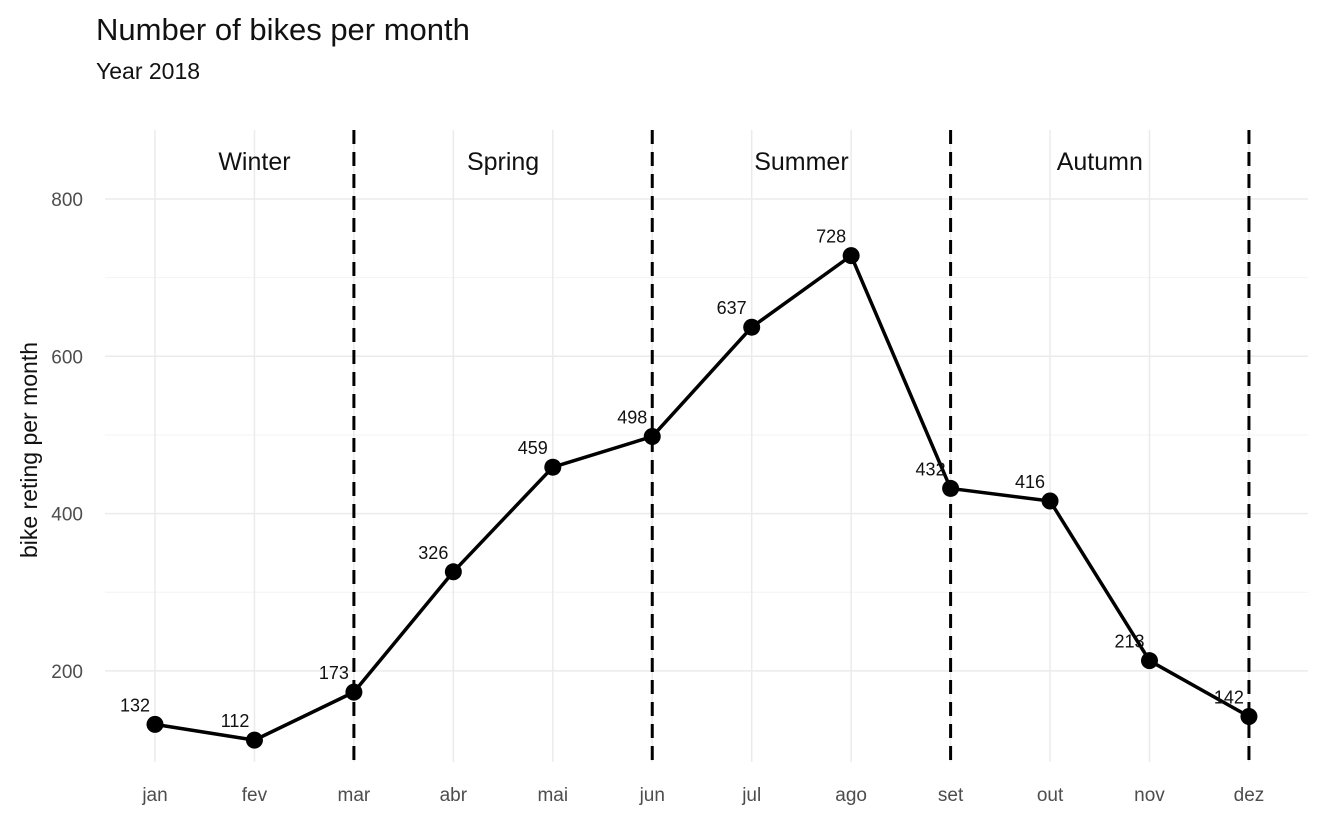  Describe the element at coordinates (67, 672) in the screenshot. I see `y-tick-label: 200` at that location.